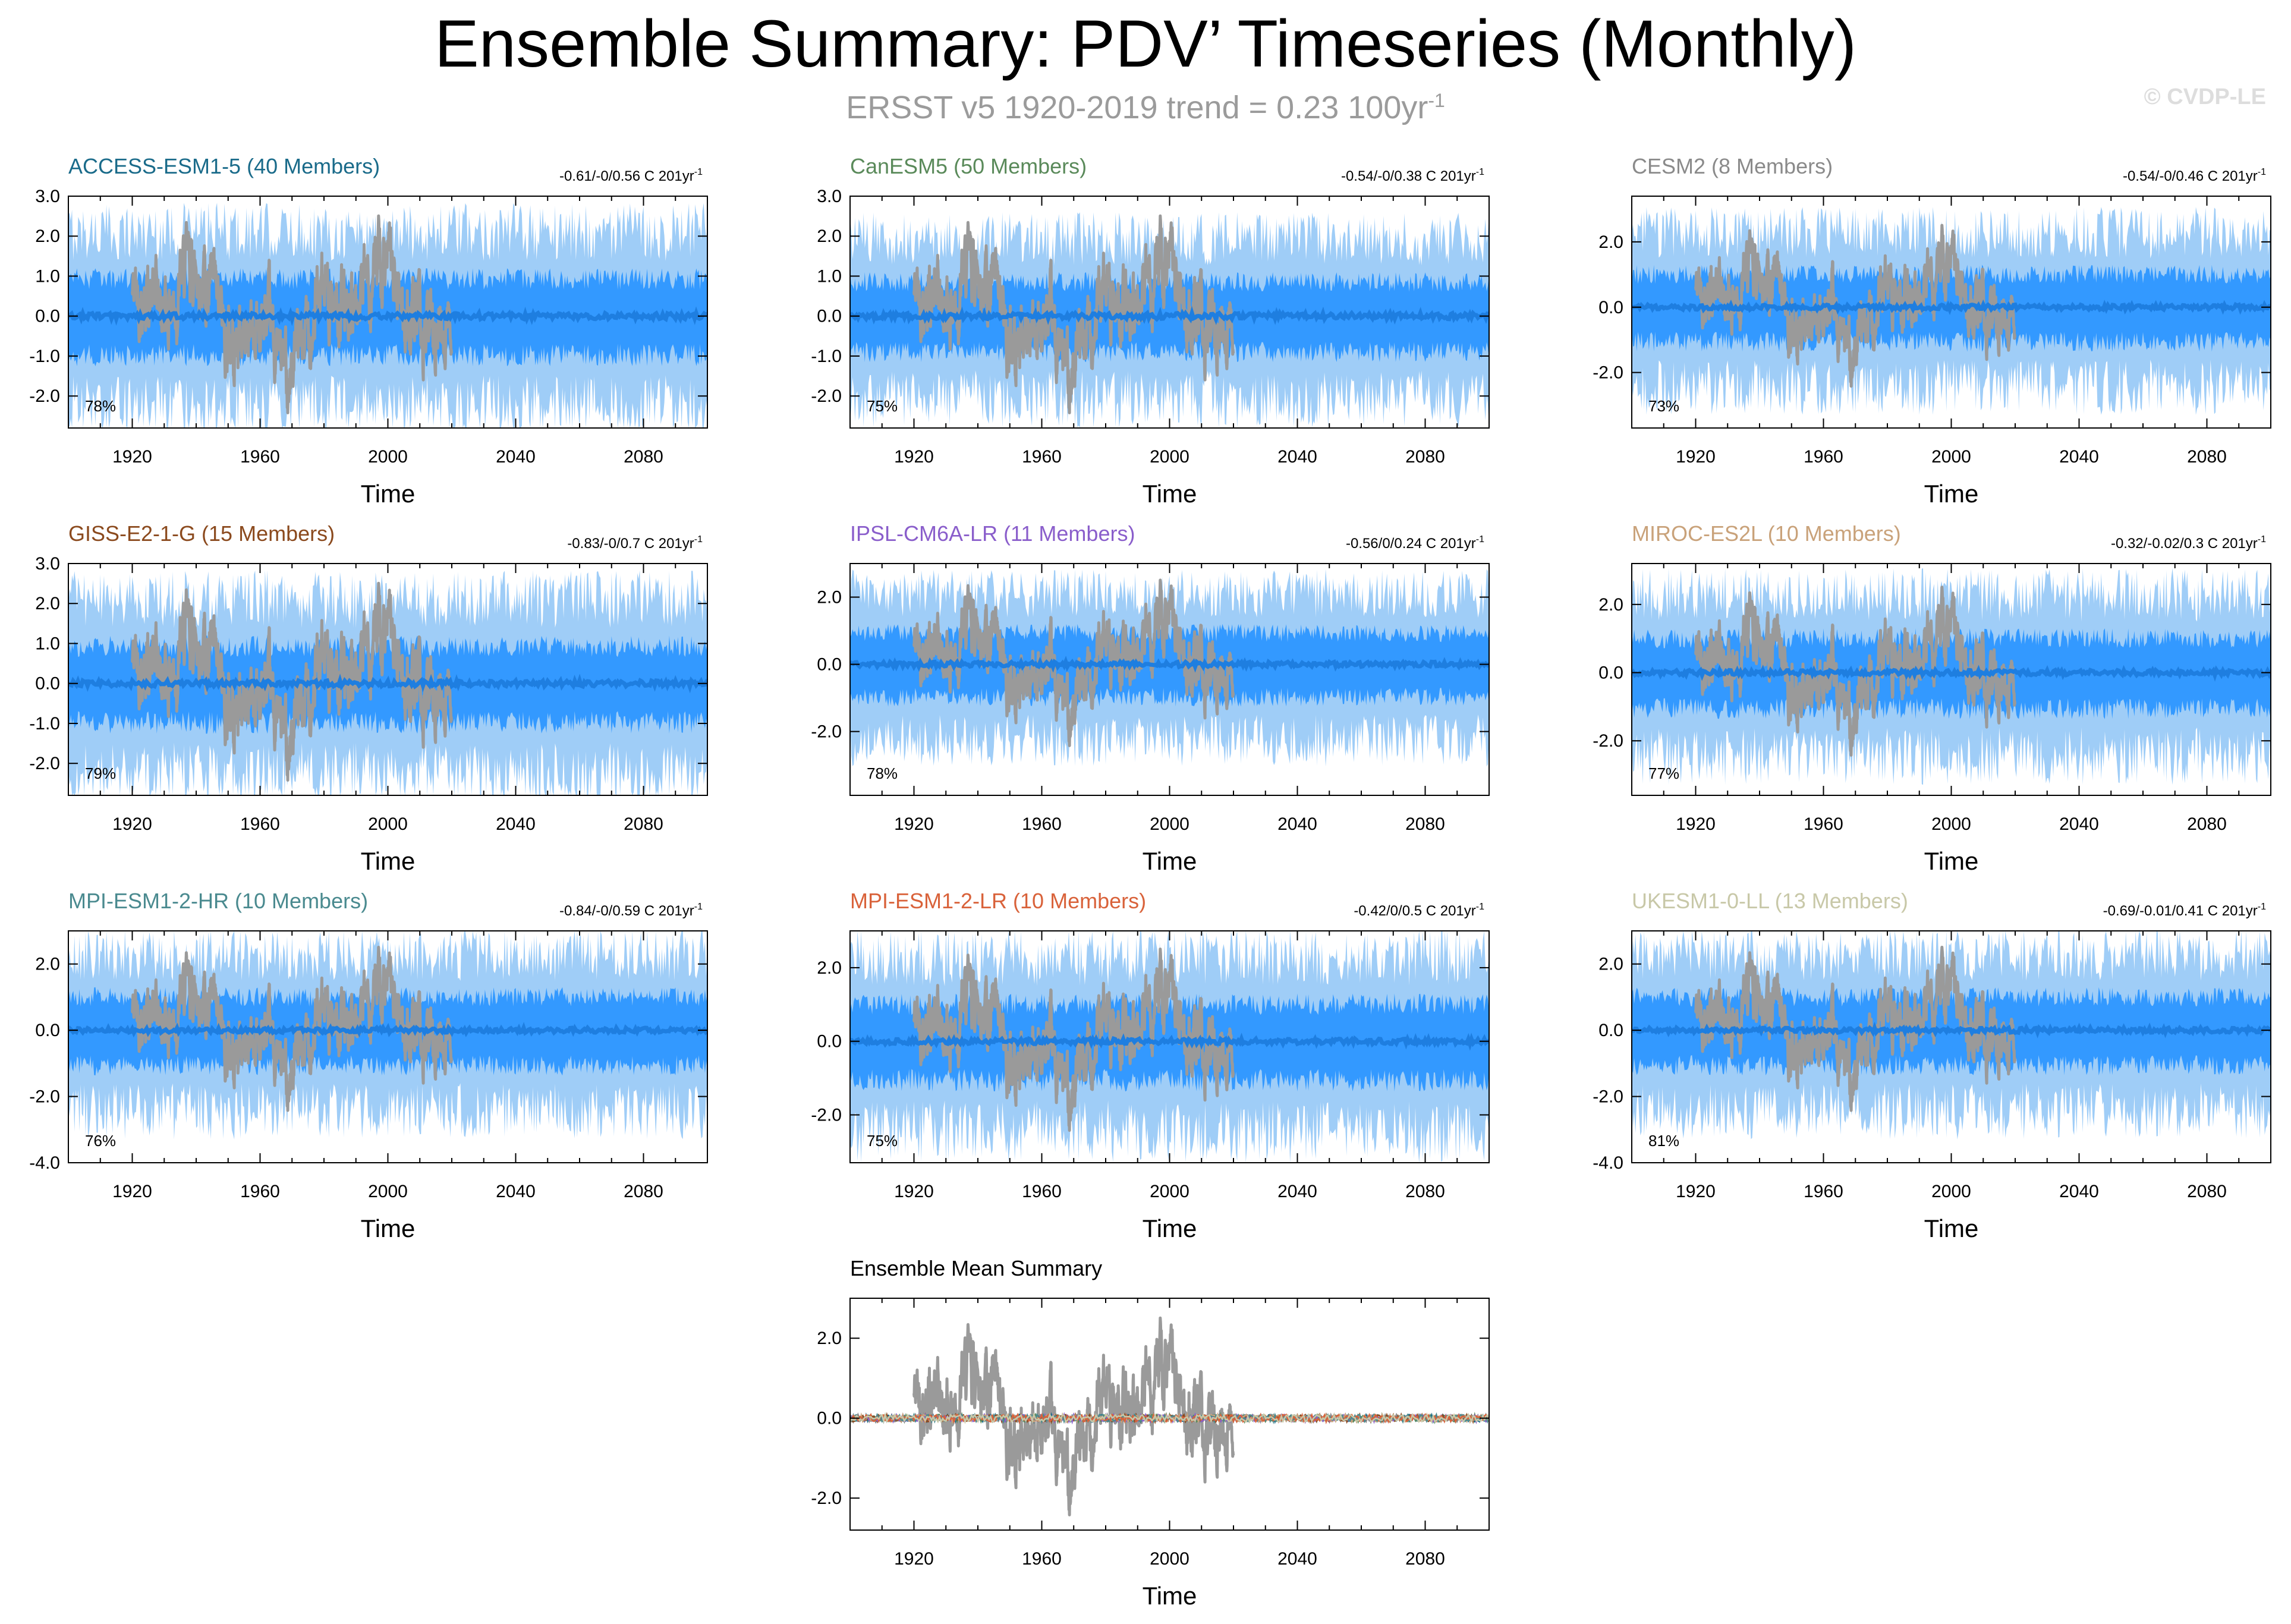 The image size is (2291, 1624). I want to click on panel-range-text: -0.84/-0/0.59 C 201yr-1, so click(631, 910).